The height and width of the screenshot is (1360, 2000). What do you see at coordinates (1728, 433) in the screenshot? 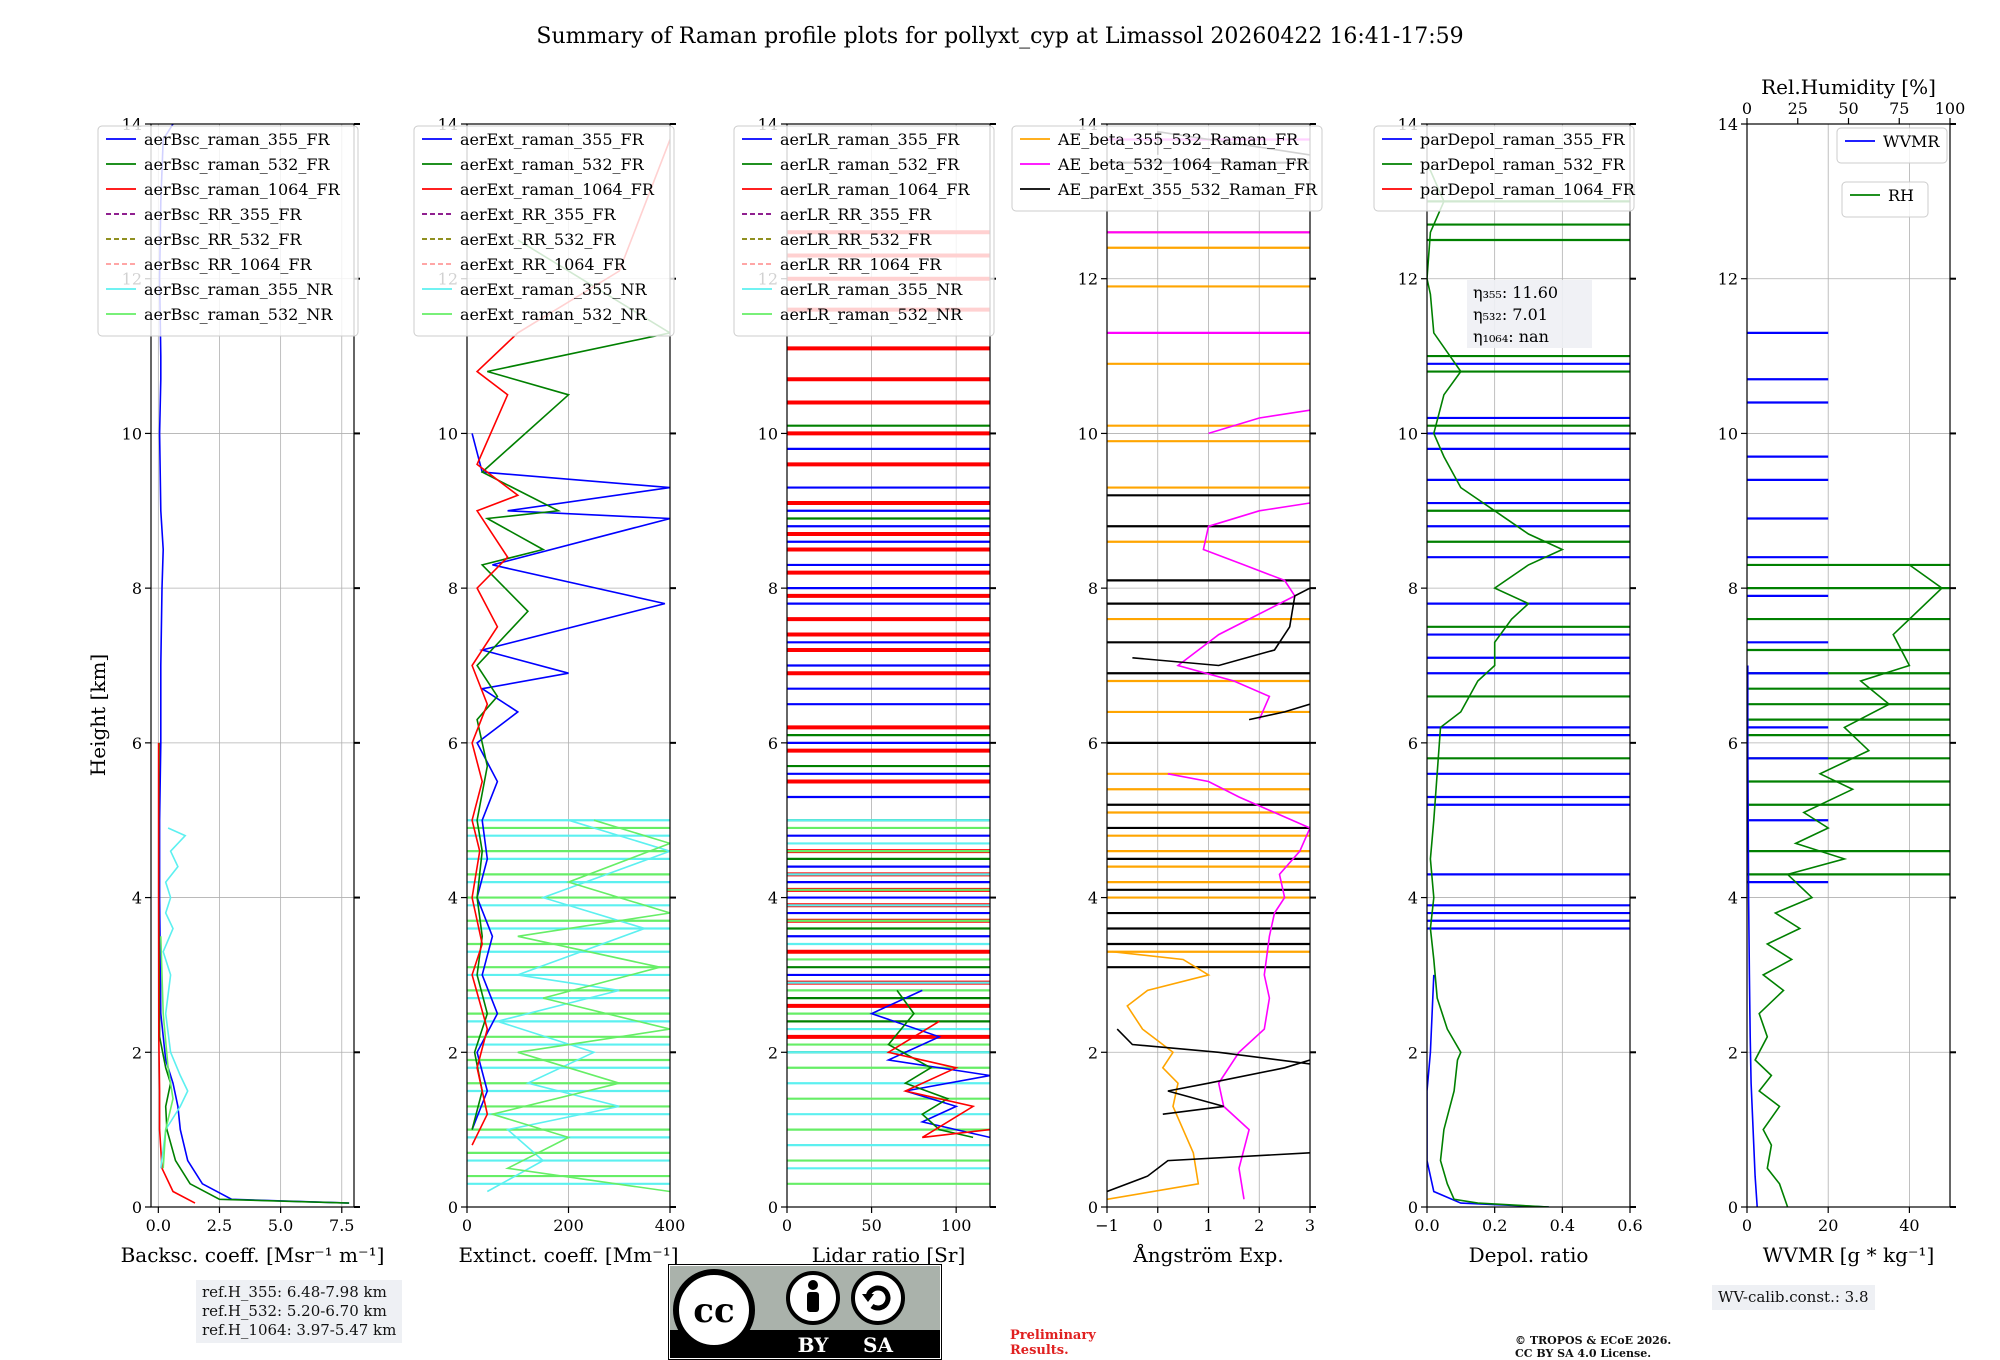
I see `ytick-label-wvmr-5: 10` at bounding box center [1728, 433].